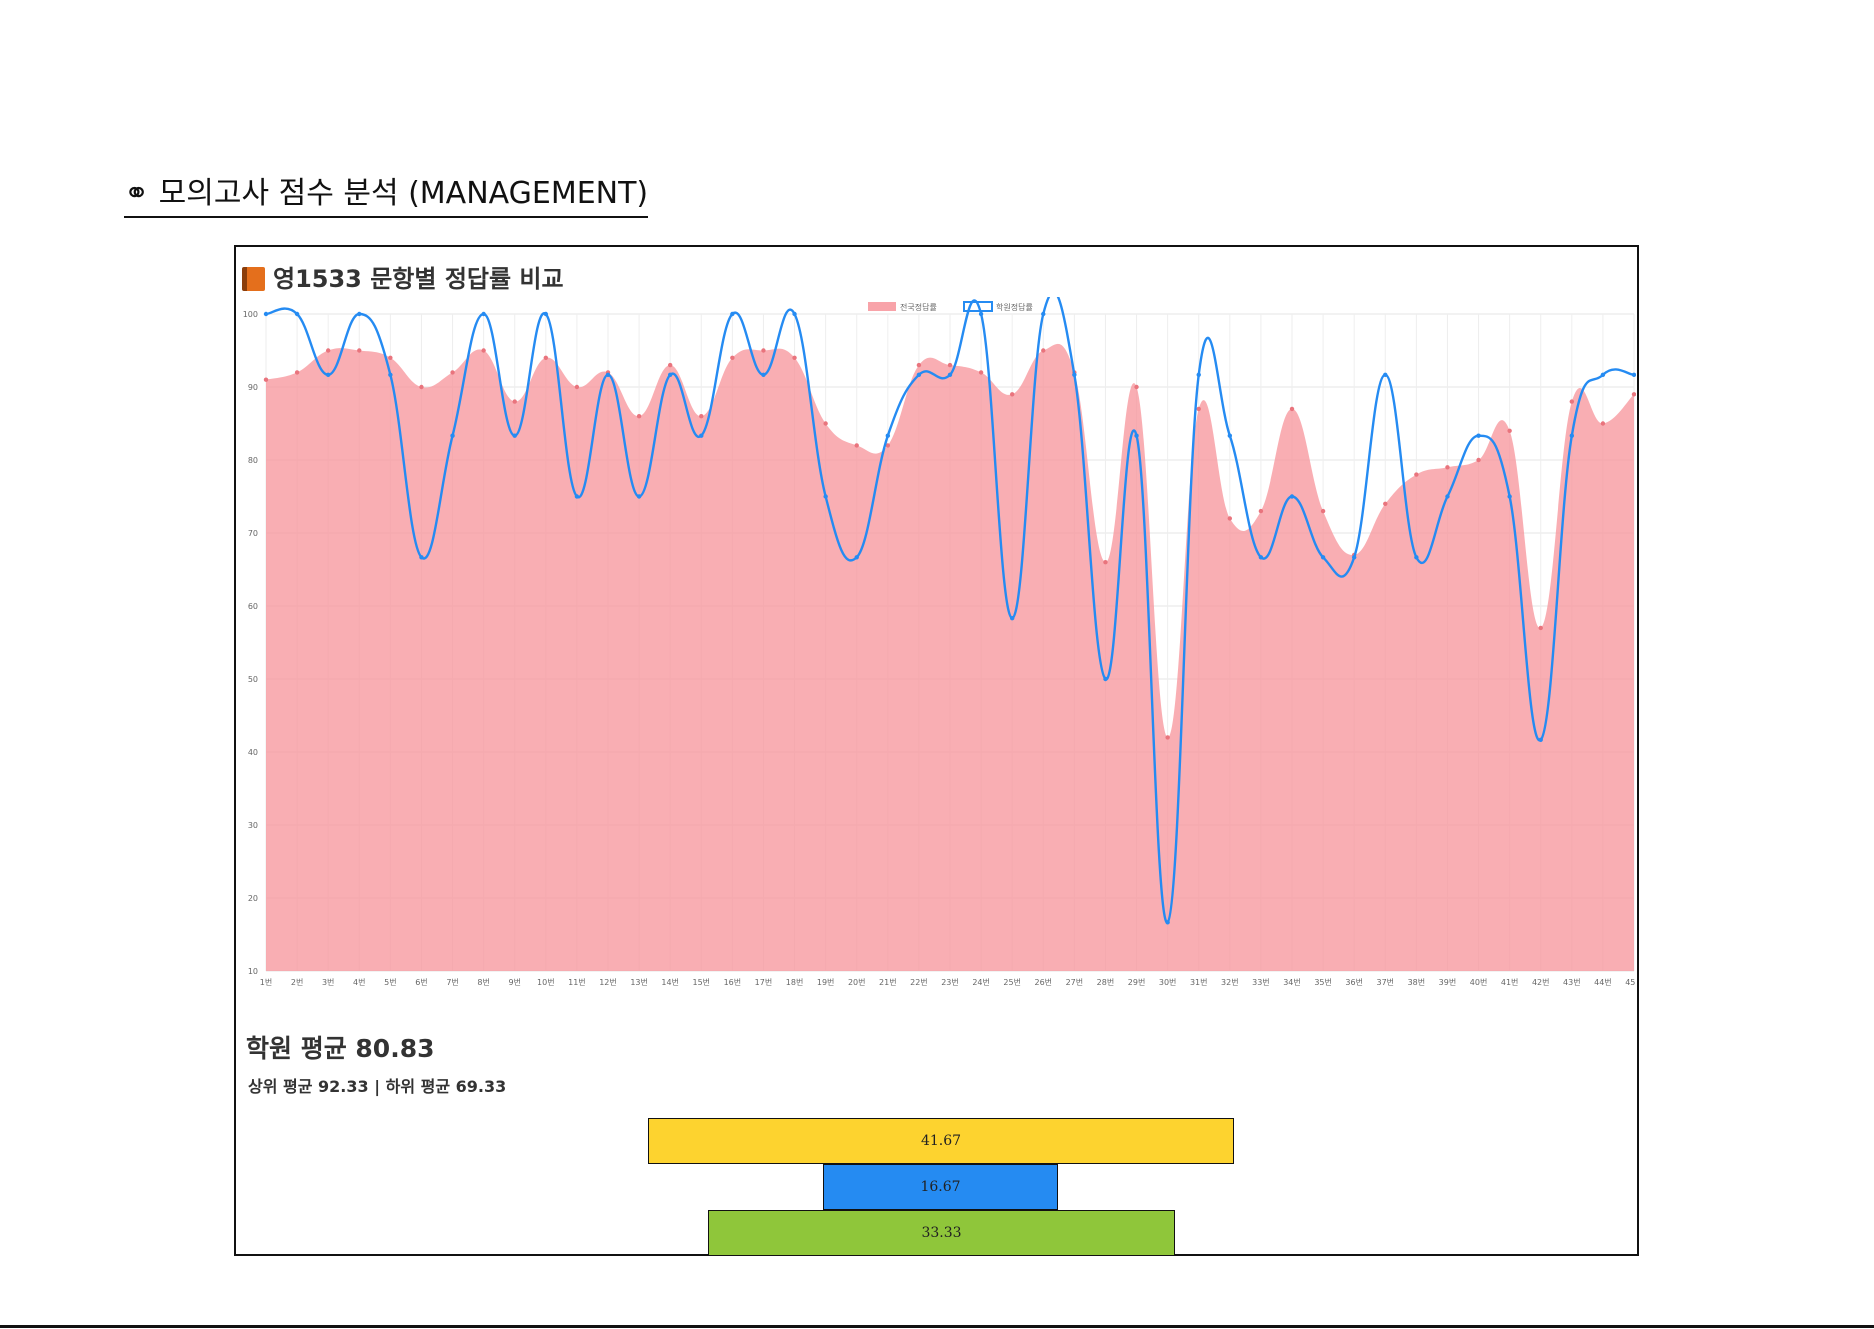 The width and height of the screenshot is (1874, 1329). What do you see at coordinates (546, 982) in the screenshot?
I see `x-tick-label: 10번` at bounding box center [546, 982].